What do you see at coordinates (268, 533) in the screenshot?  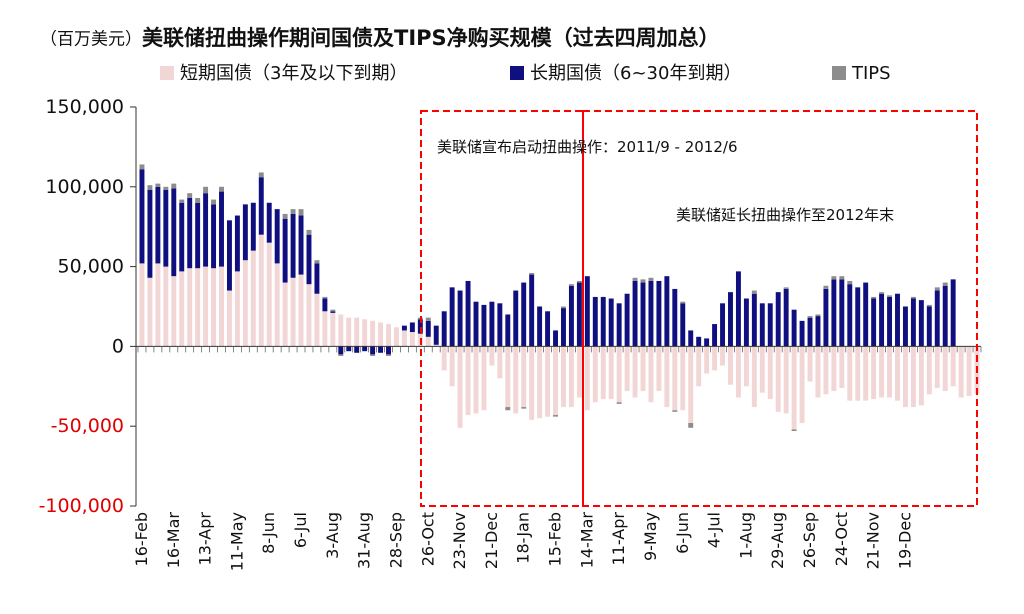 I see `x-tick-label: 8-Jun` at bounding box center [268, 533].